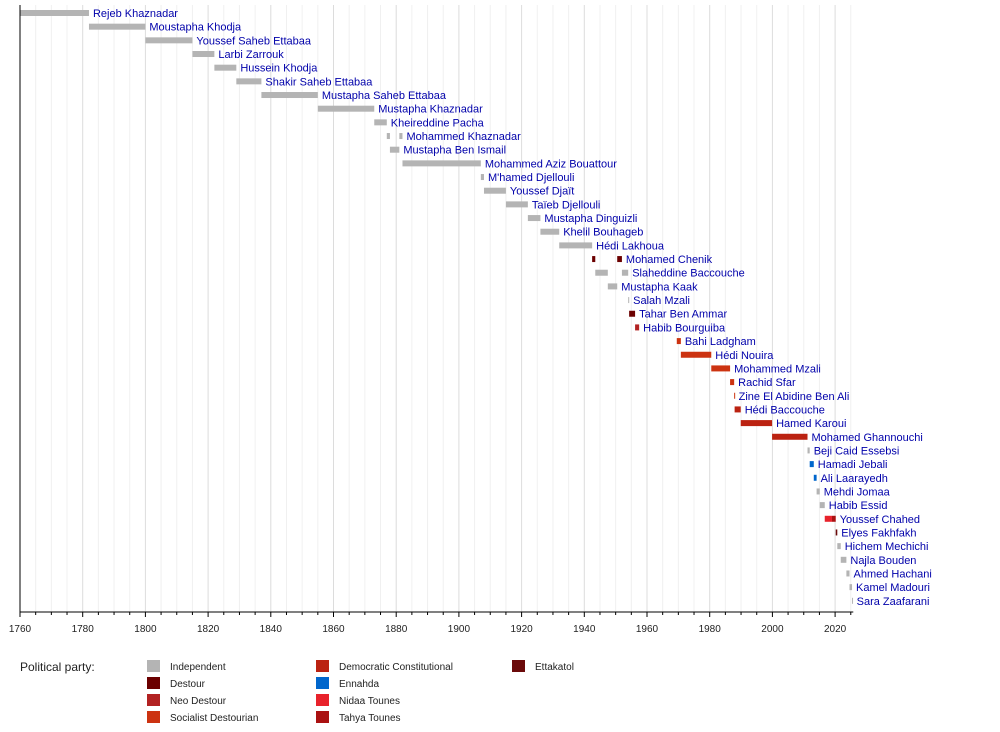  Describe the element at coordinates (854, 479) in the screenshot. I see `row-label: Ali Laarayedh` at that location.